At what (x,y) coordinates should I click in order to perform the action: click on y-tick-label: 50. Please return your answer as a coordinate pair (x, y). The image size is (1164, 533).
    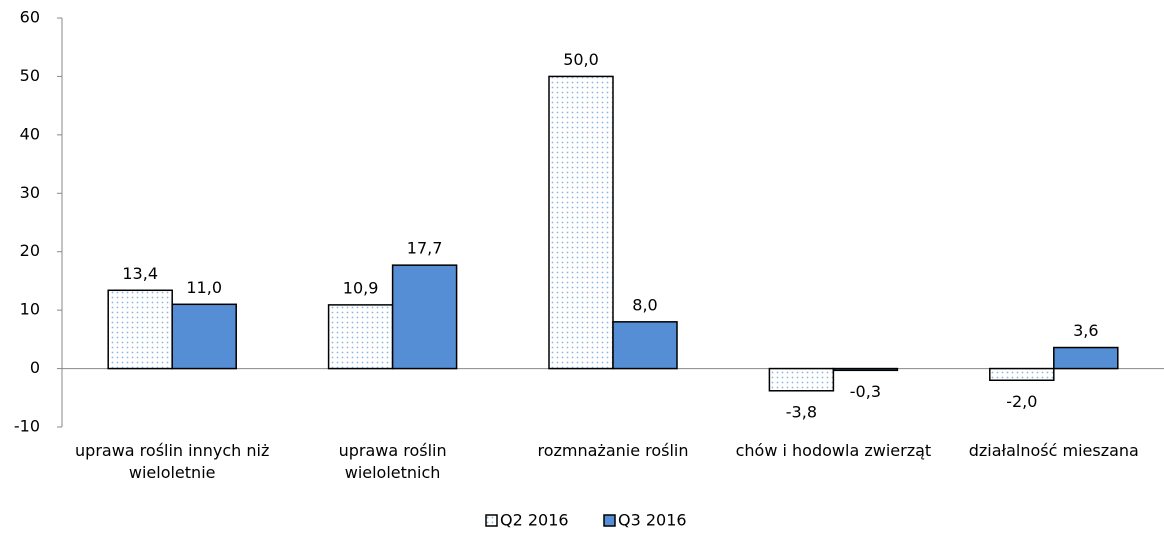
    Looking at the image, I should click on (30, 75).